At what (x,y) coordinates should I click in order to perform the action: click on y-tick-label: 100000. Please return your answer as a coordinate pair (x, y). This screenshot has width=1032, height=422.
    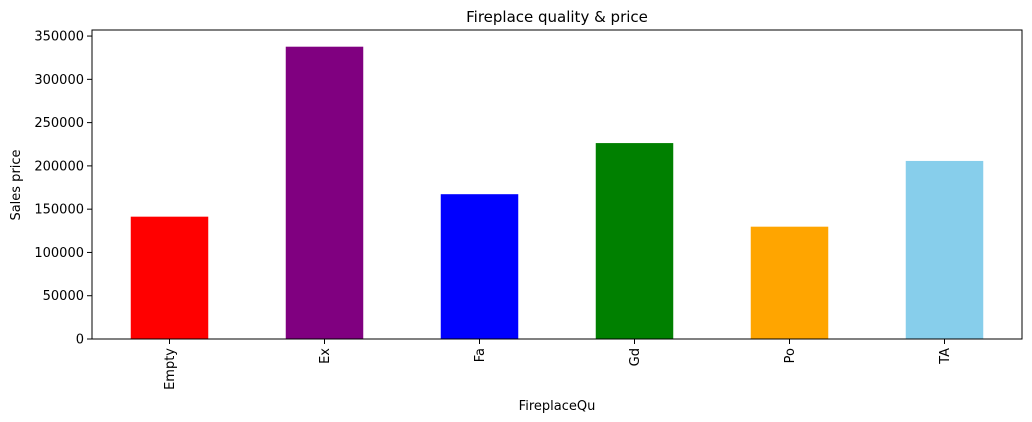
    Looking at the image, I should click on (59, 253).